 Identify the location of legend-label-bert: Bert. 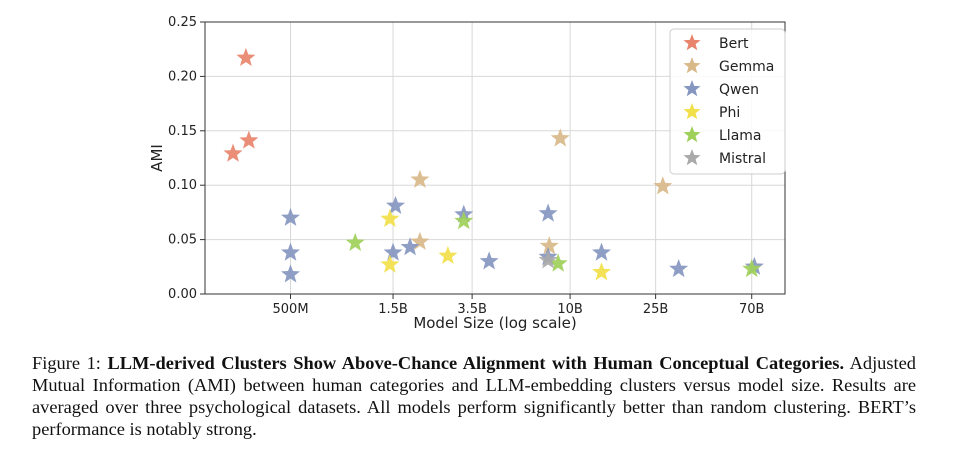
(734, 44).